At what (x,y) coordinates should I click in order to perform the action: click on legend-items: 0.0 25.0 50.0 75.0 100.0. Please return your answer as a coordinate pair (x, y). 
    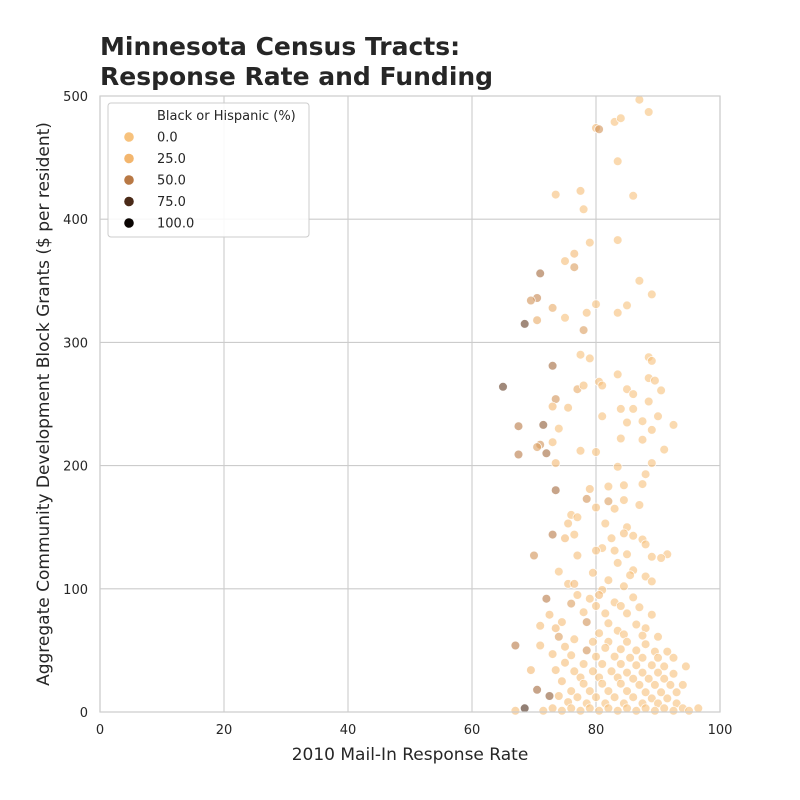
    Looking at the image, I should click on (159, 181).